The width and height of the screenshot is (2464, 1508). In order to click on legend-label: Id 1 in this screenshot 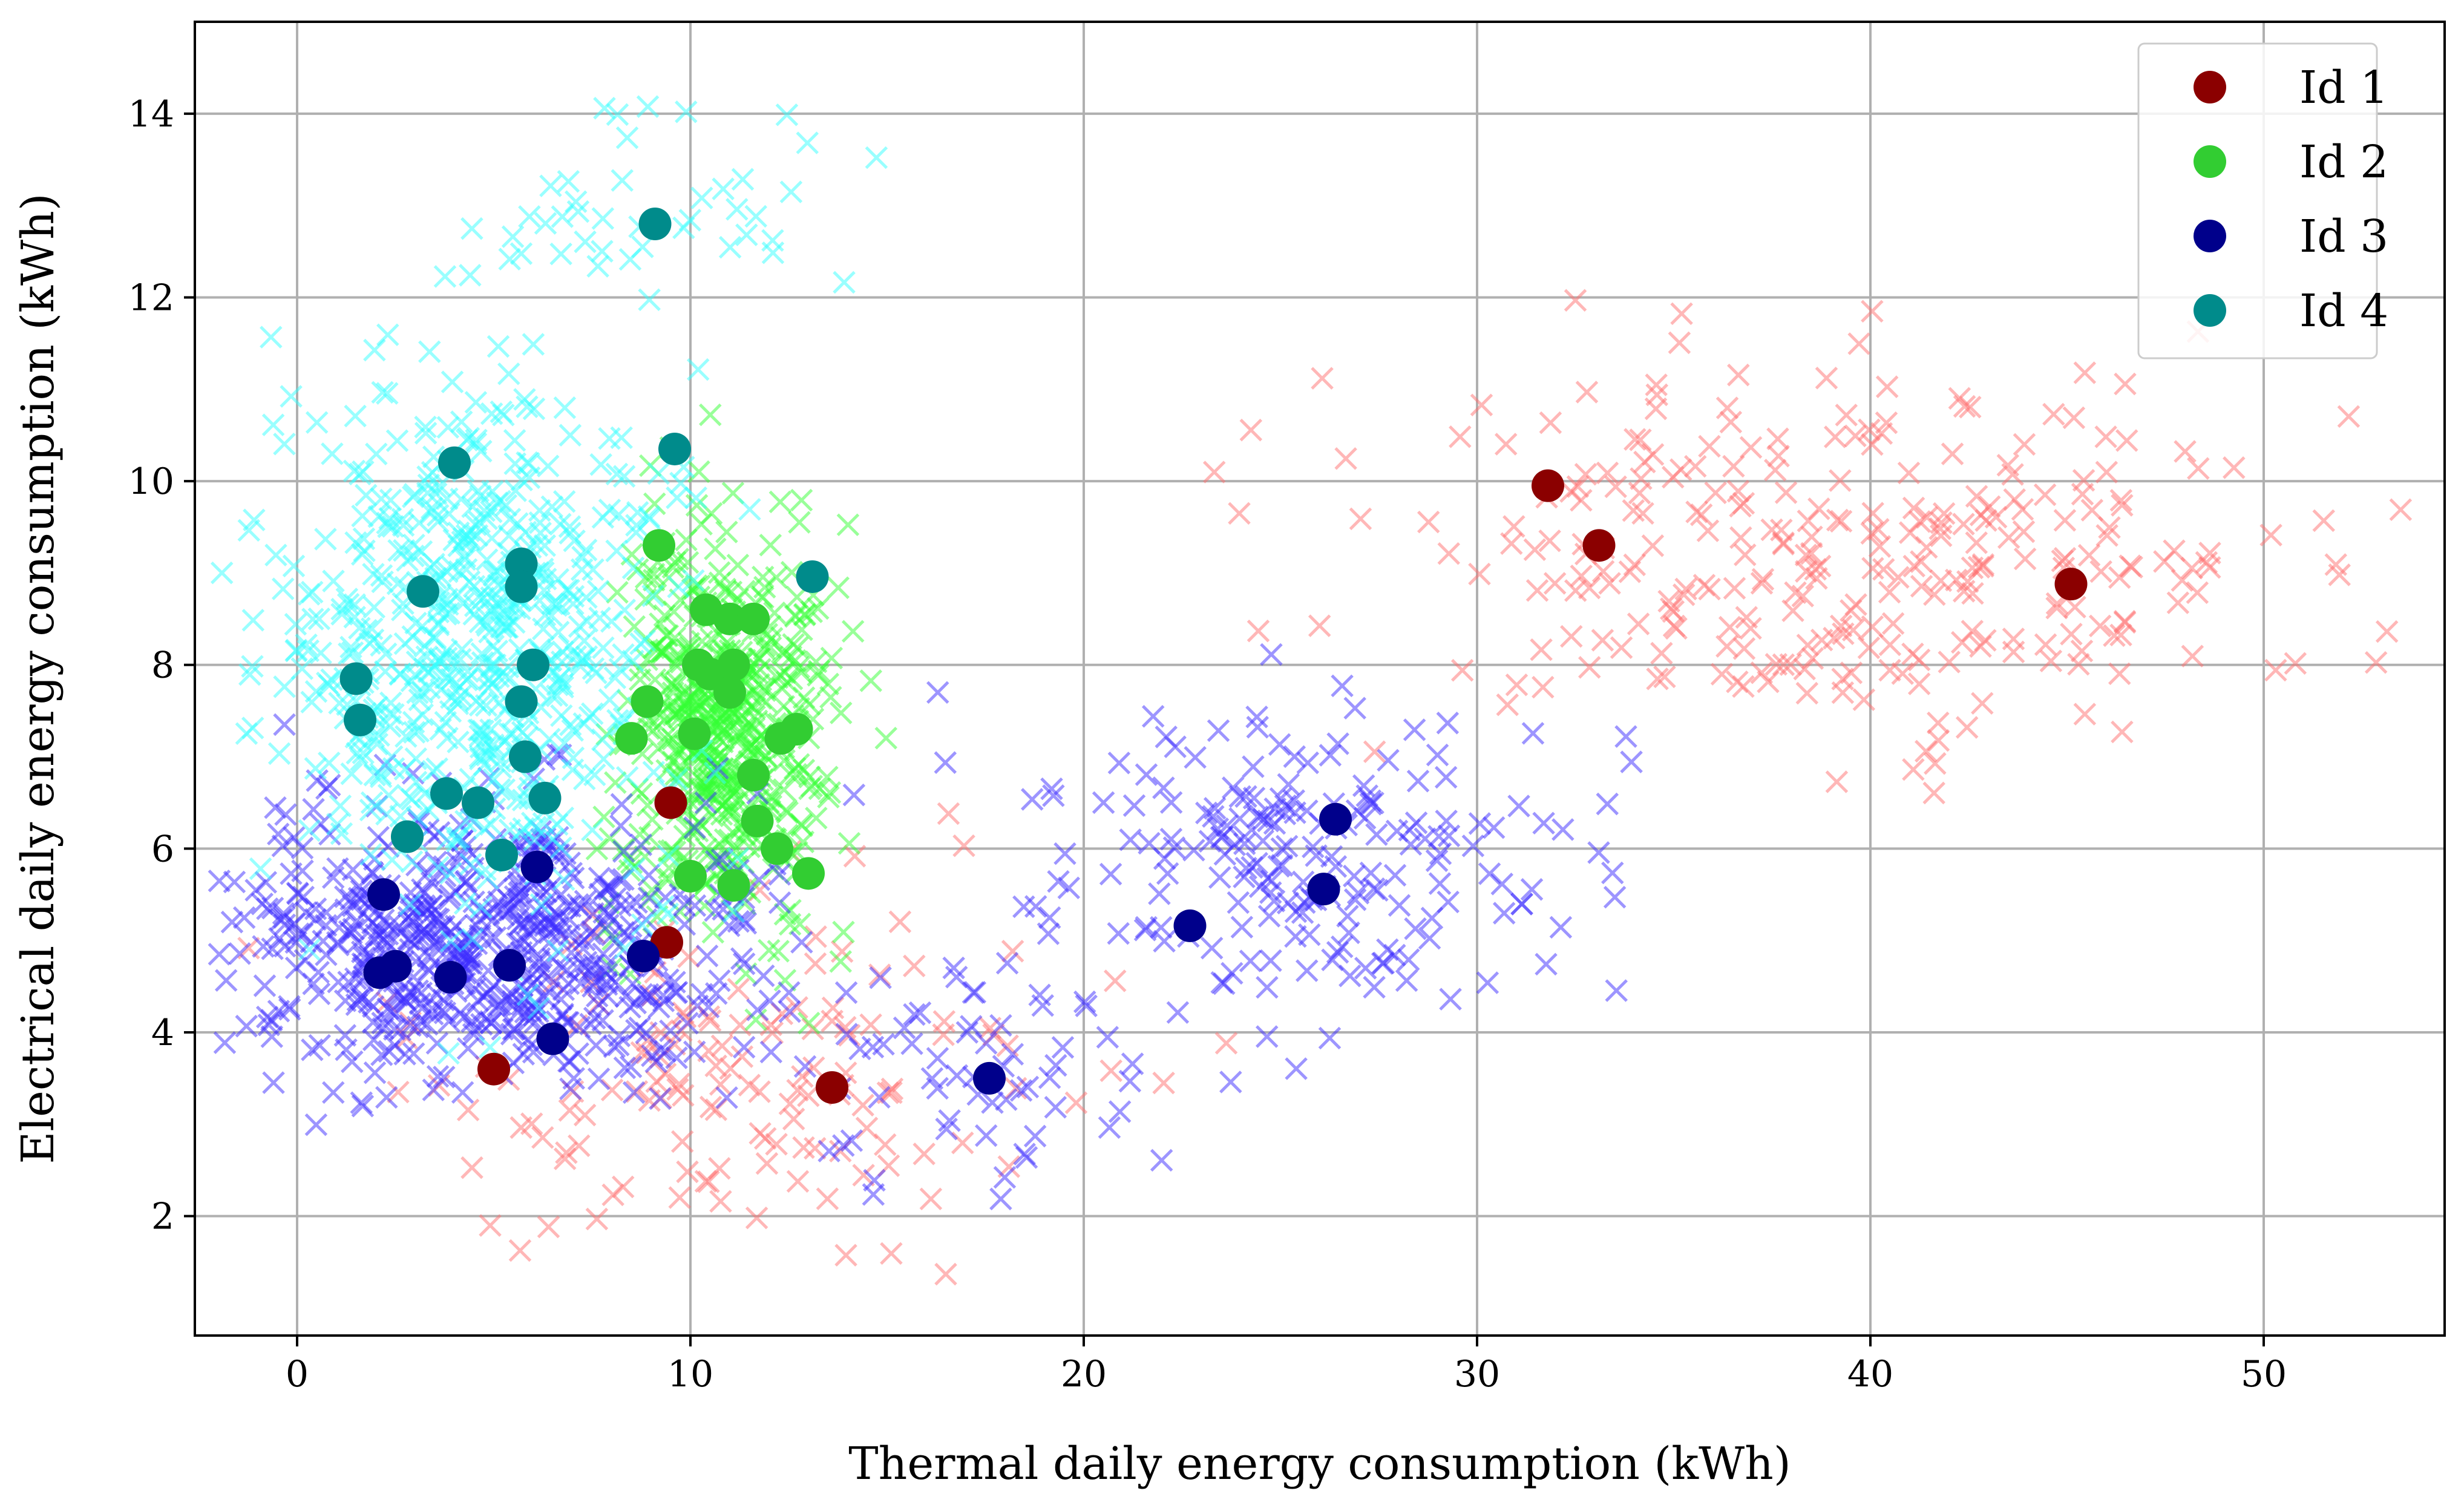, I will do `click(2344, 88)`.